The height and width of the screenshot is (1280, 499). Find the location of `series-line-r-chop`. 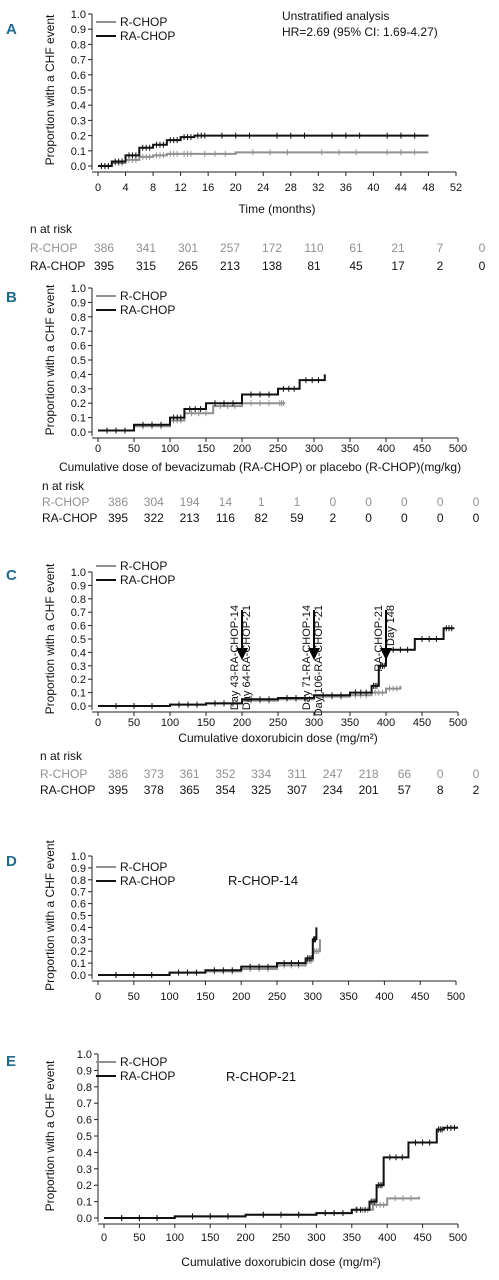

series-line-r-chop is located at coordinates (192, 417).